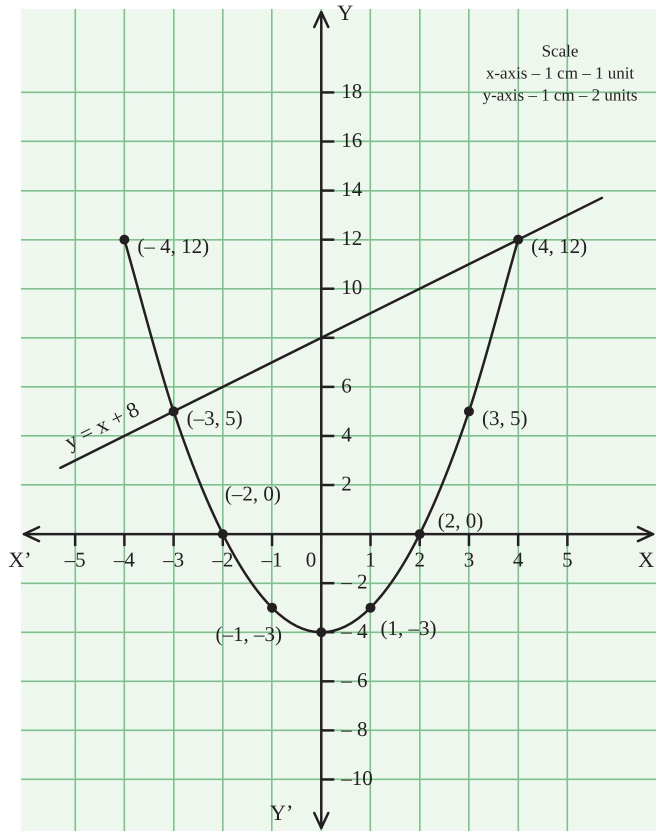 Image resolution: width=661 pixels, height=836 pixels. Describe the element at coordinates (20, 559) in the screenshot. I see `annotation: X’` at that location.